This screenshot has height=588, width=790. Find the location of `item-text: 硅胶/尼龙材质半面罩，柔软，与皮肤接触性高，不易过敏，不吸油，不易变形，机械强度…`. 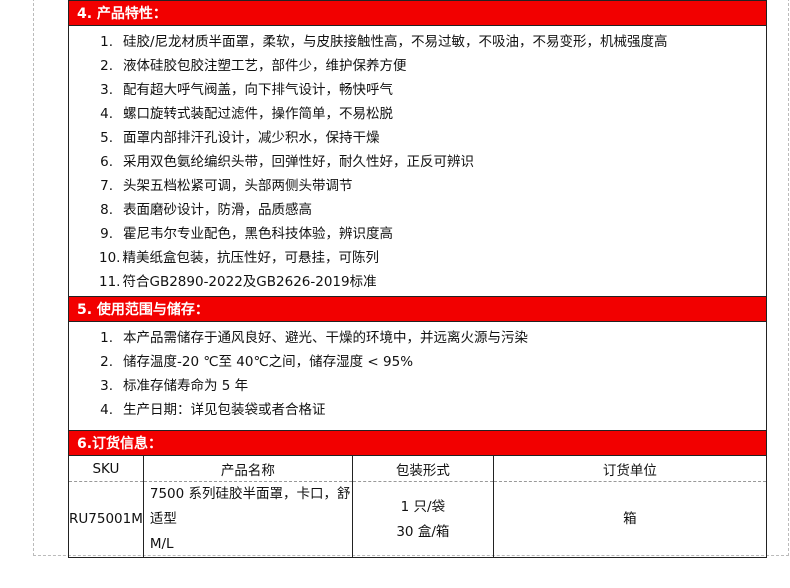

item-text: 硅胶/尼龙材质半面罩，柔软，与皮肤接触性高，不易过敏，不吸油，不易变形，机械强度… is located at coordinates (395, 42).